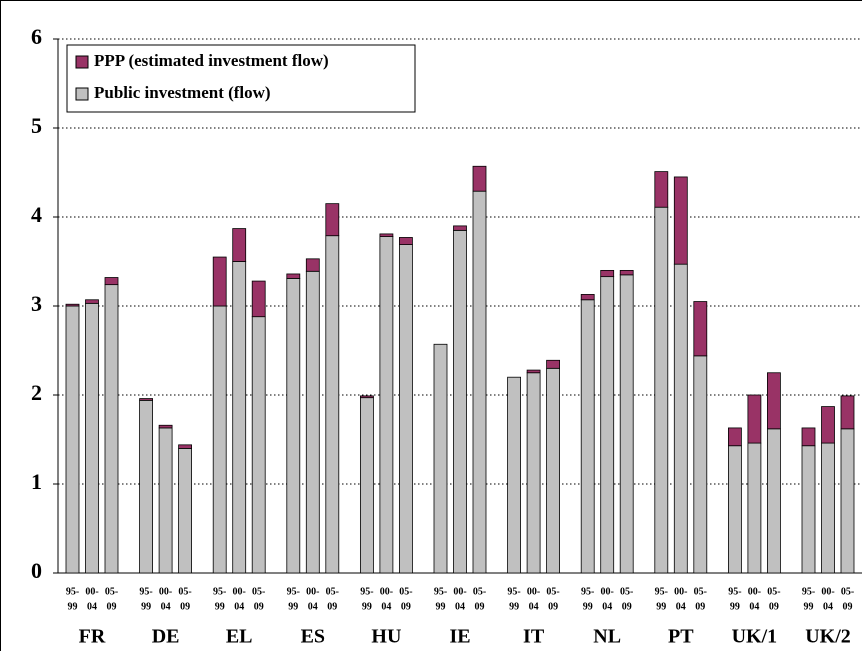 This screenshot has height=651, width=862. What do you see at coordinates (36, 125) in the screenshot?
I see `y-tick-label: 5` at bounding box center [36, 125].